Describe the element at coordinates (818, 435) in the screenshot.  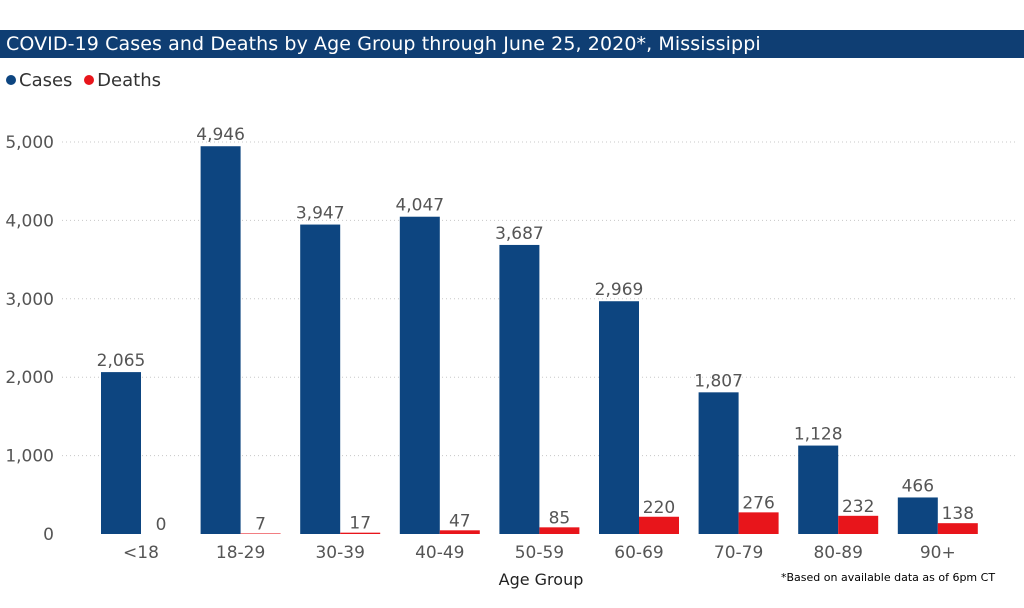
I see `data-label-cases: 1,128` at that location.